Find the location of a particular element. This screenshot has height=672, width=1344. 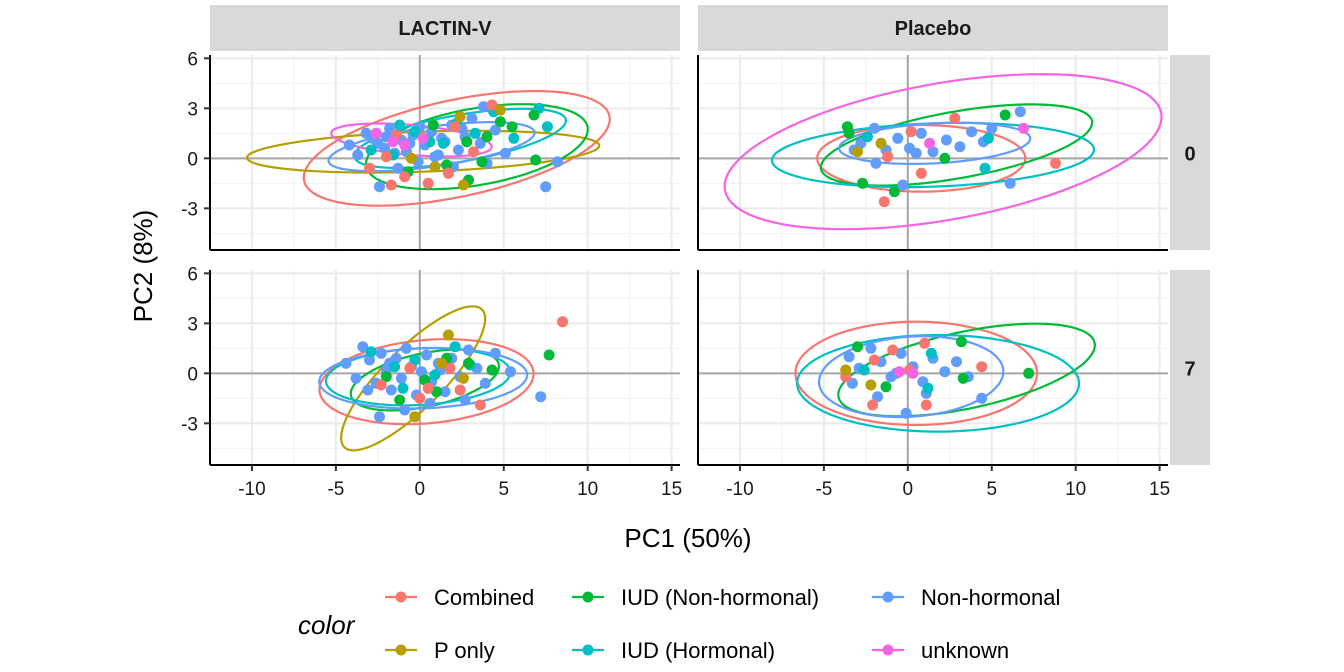

legend-title: color is located at coordinates (327, 625).